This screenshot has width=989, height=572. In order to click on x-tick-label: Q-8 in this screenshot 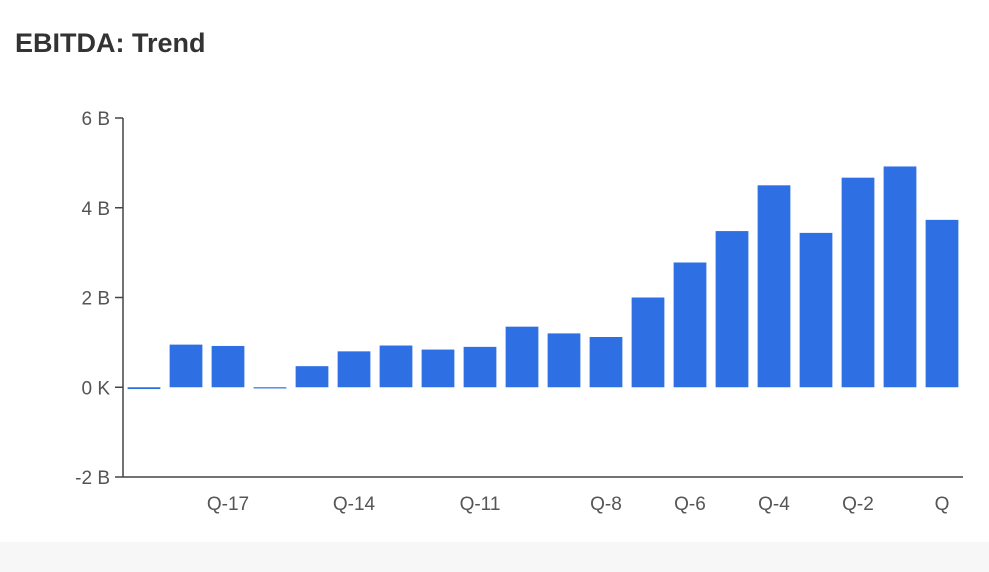, I will do `click(606, 504)`.